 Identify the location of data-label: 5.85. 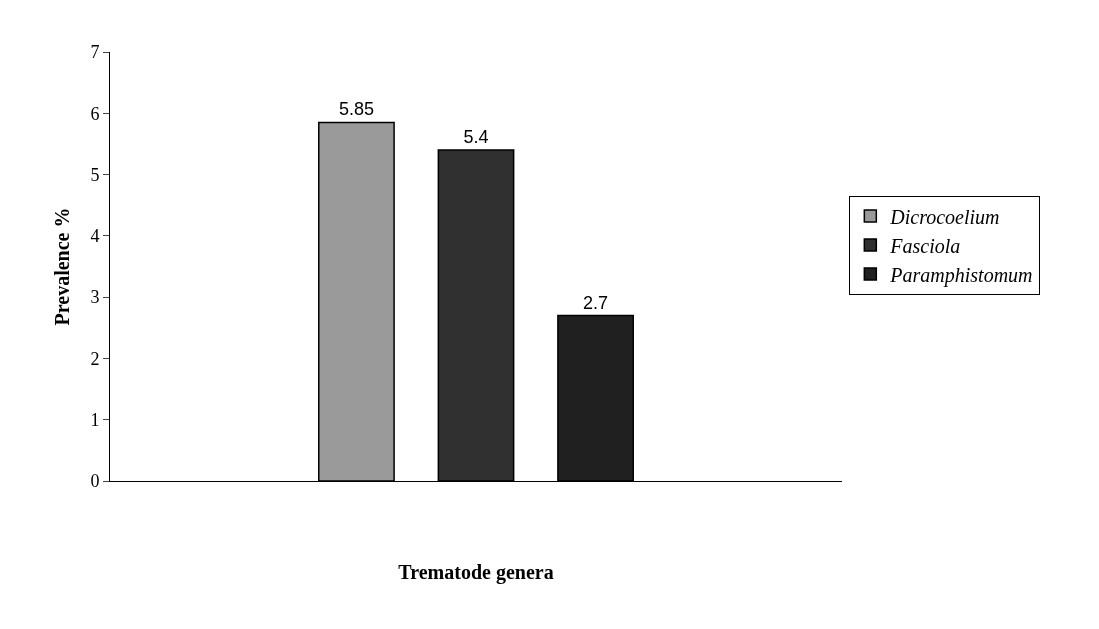
(356, 109).